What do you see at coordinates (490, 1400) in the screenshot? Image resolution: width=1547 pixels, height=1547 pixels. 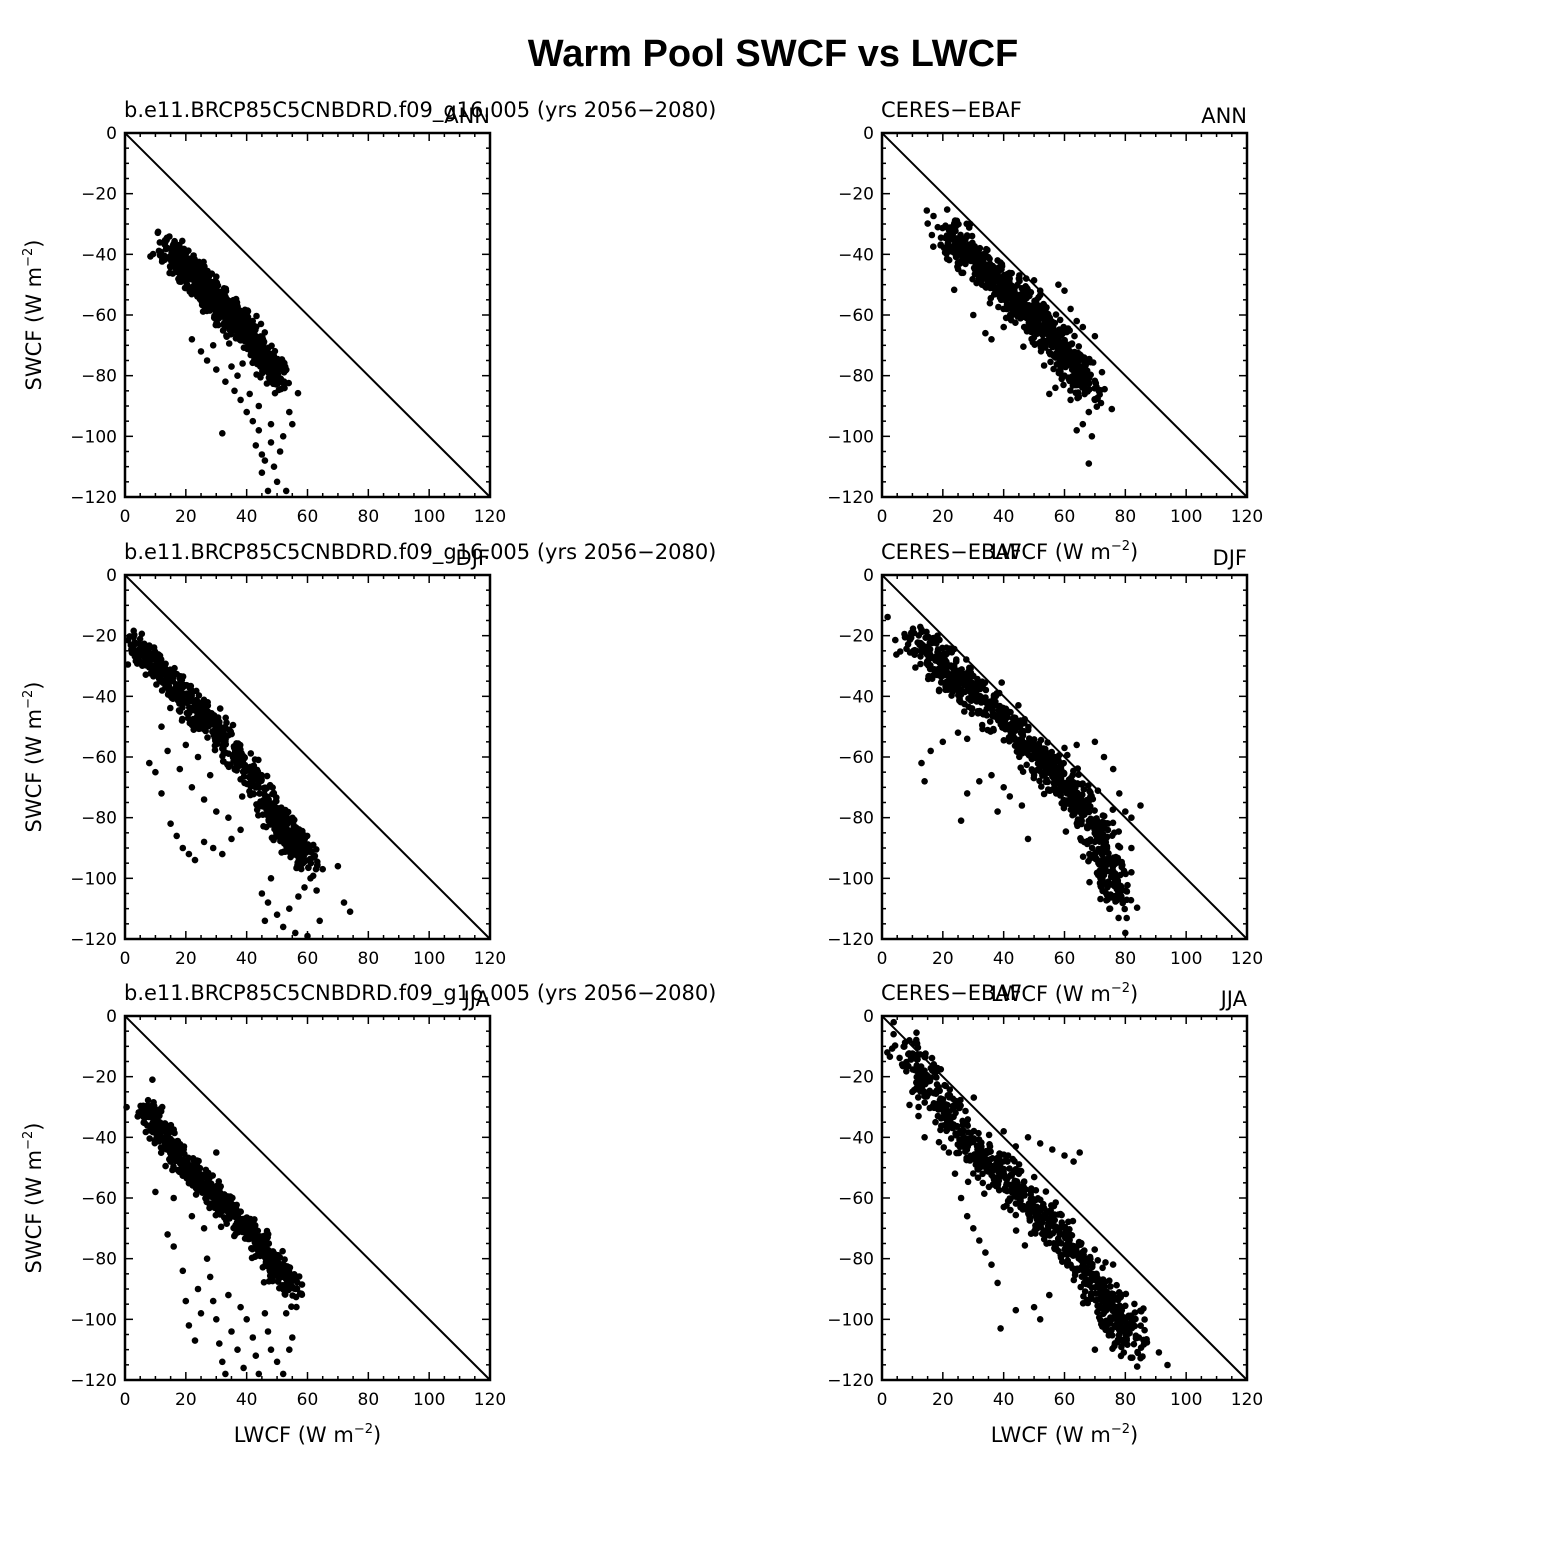 I see `x-tick-label: 120` at bounding box center [490, 1400].